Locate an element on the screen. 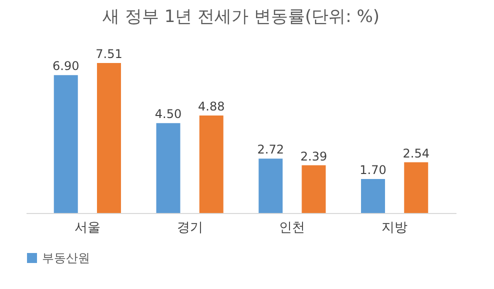  data-label: 4.50 is located at coordinates (168, 114).